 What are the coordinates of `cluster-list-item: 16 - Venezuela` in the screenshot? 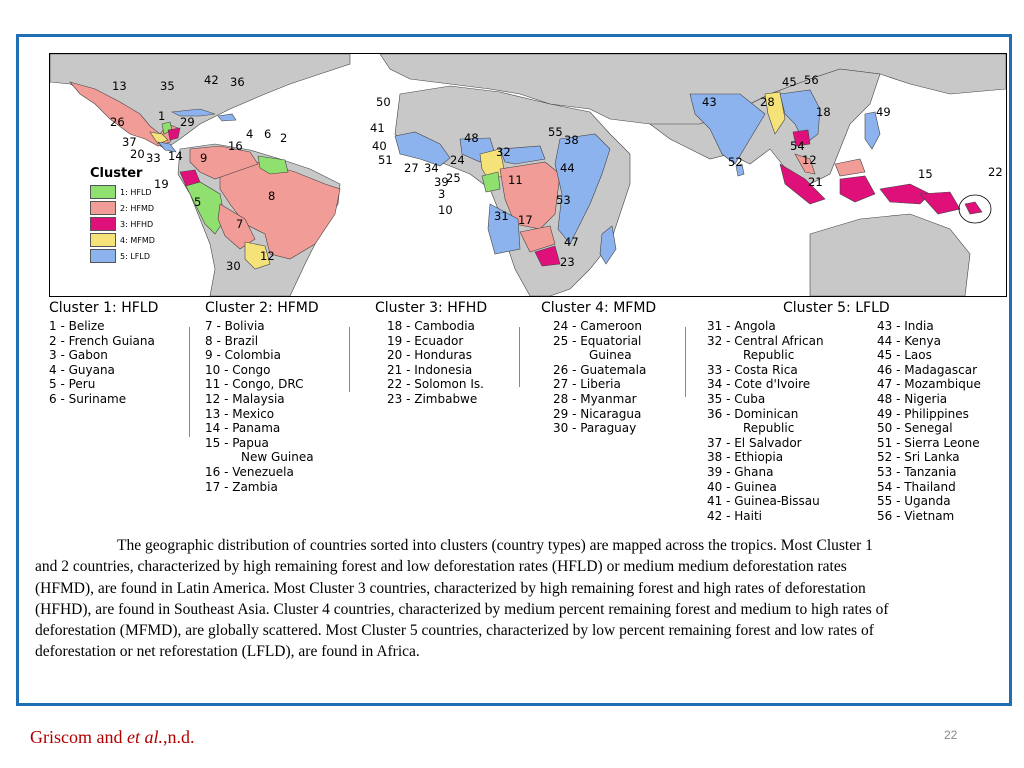 It's located at (249, 471).